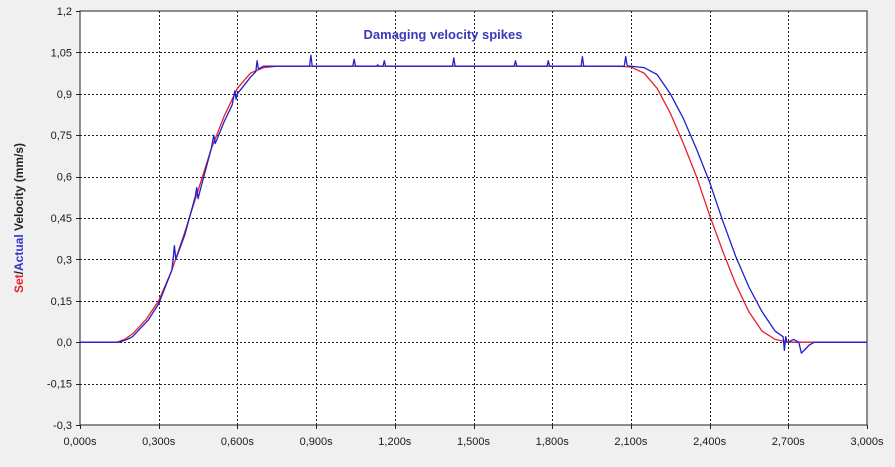  Describe the element at coordinates (443, 34) in the screenshot. I see `annotation-label: Damaging velocity spikes` at that location.